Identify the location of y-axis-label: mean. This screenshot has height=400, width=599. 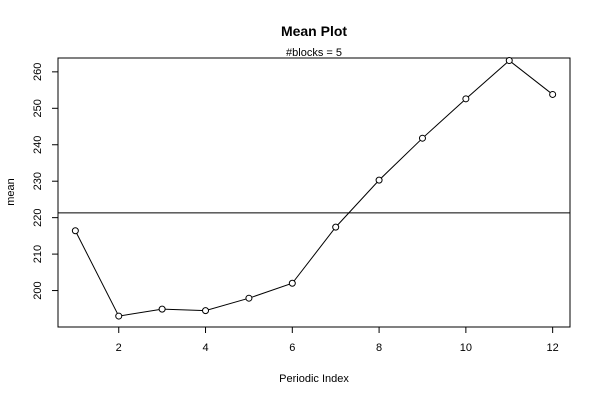
(11, 192).